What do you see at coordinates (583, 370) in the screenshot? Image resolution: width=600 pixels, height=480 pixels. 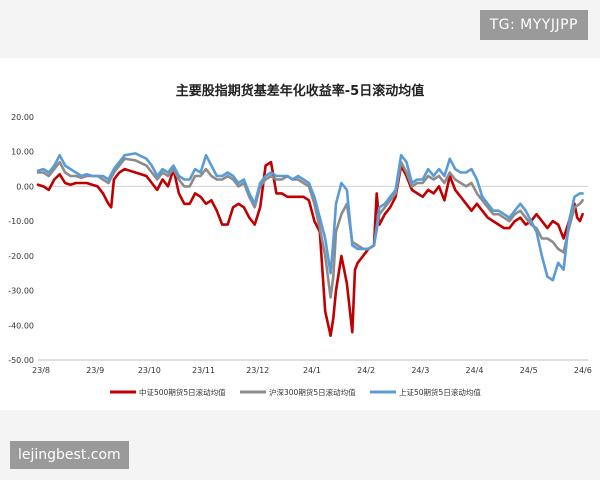 I see `x-tick-label: 24/6` at bounding box center [583, 370].